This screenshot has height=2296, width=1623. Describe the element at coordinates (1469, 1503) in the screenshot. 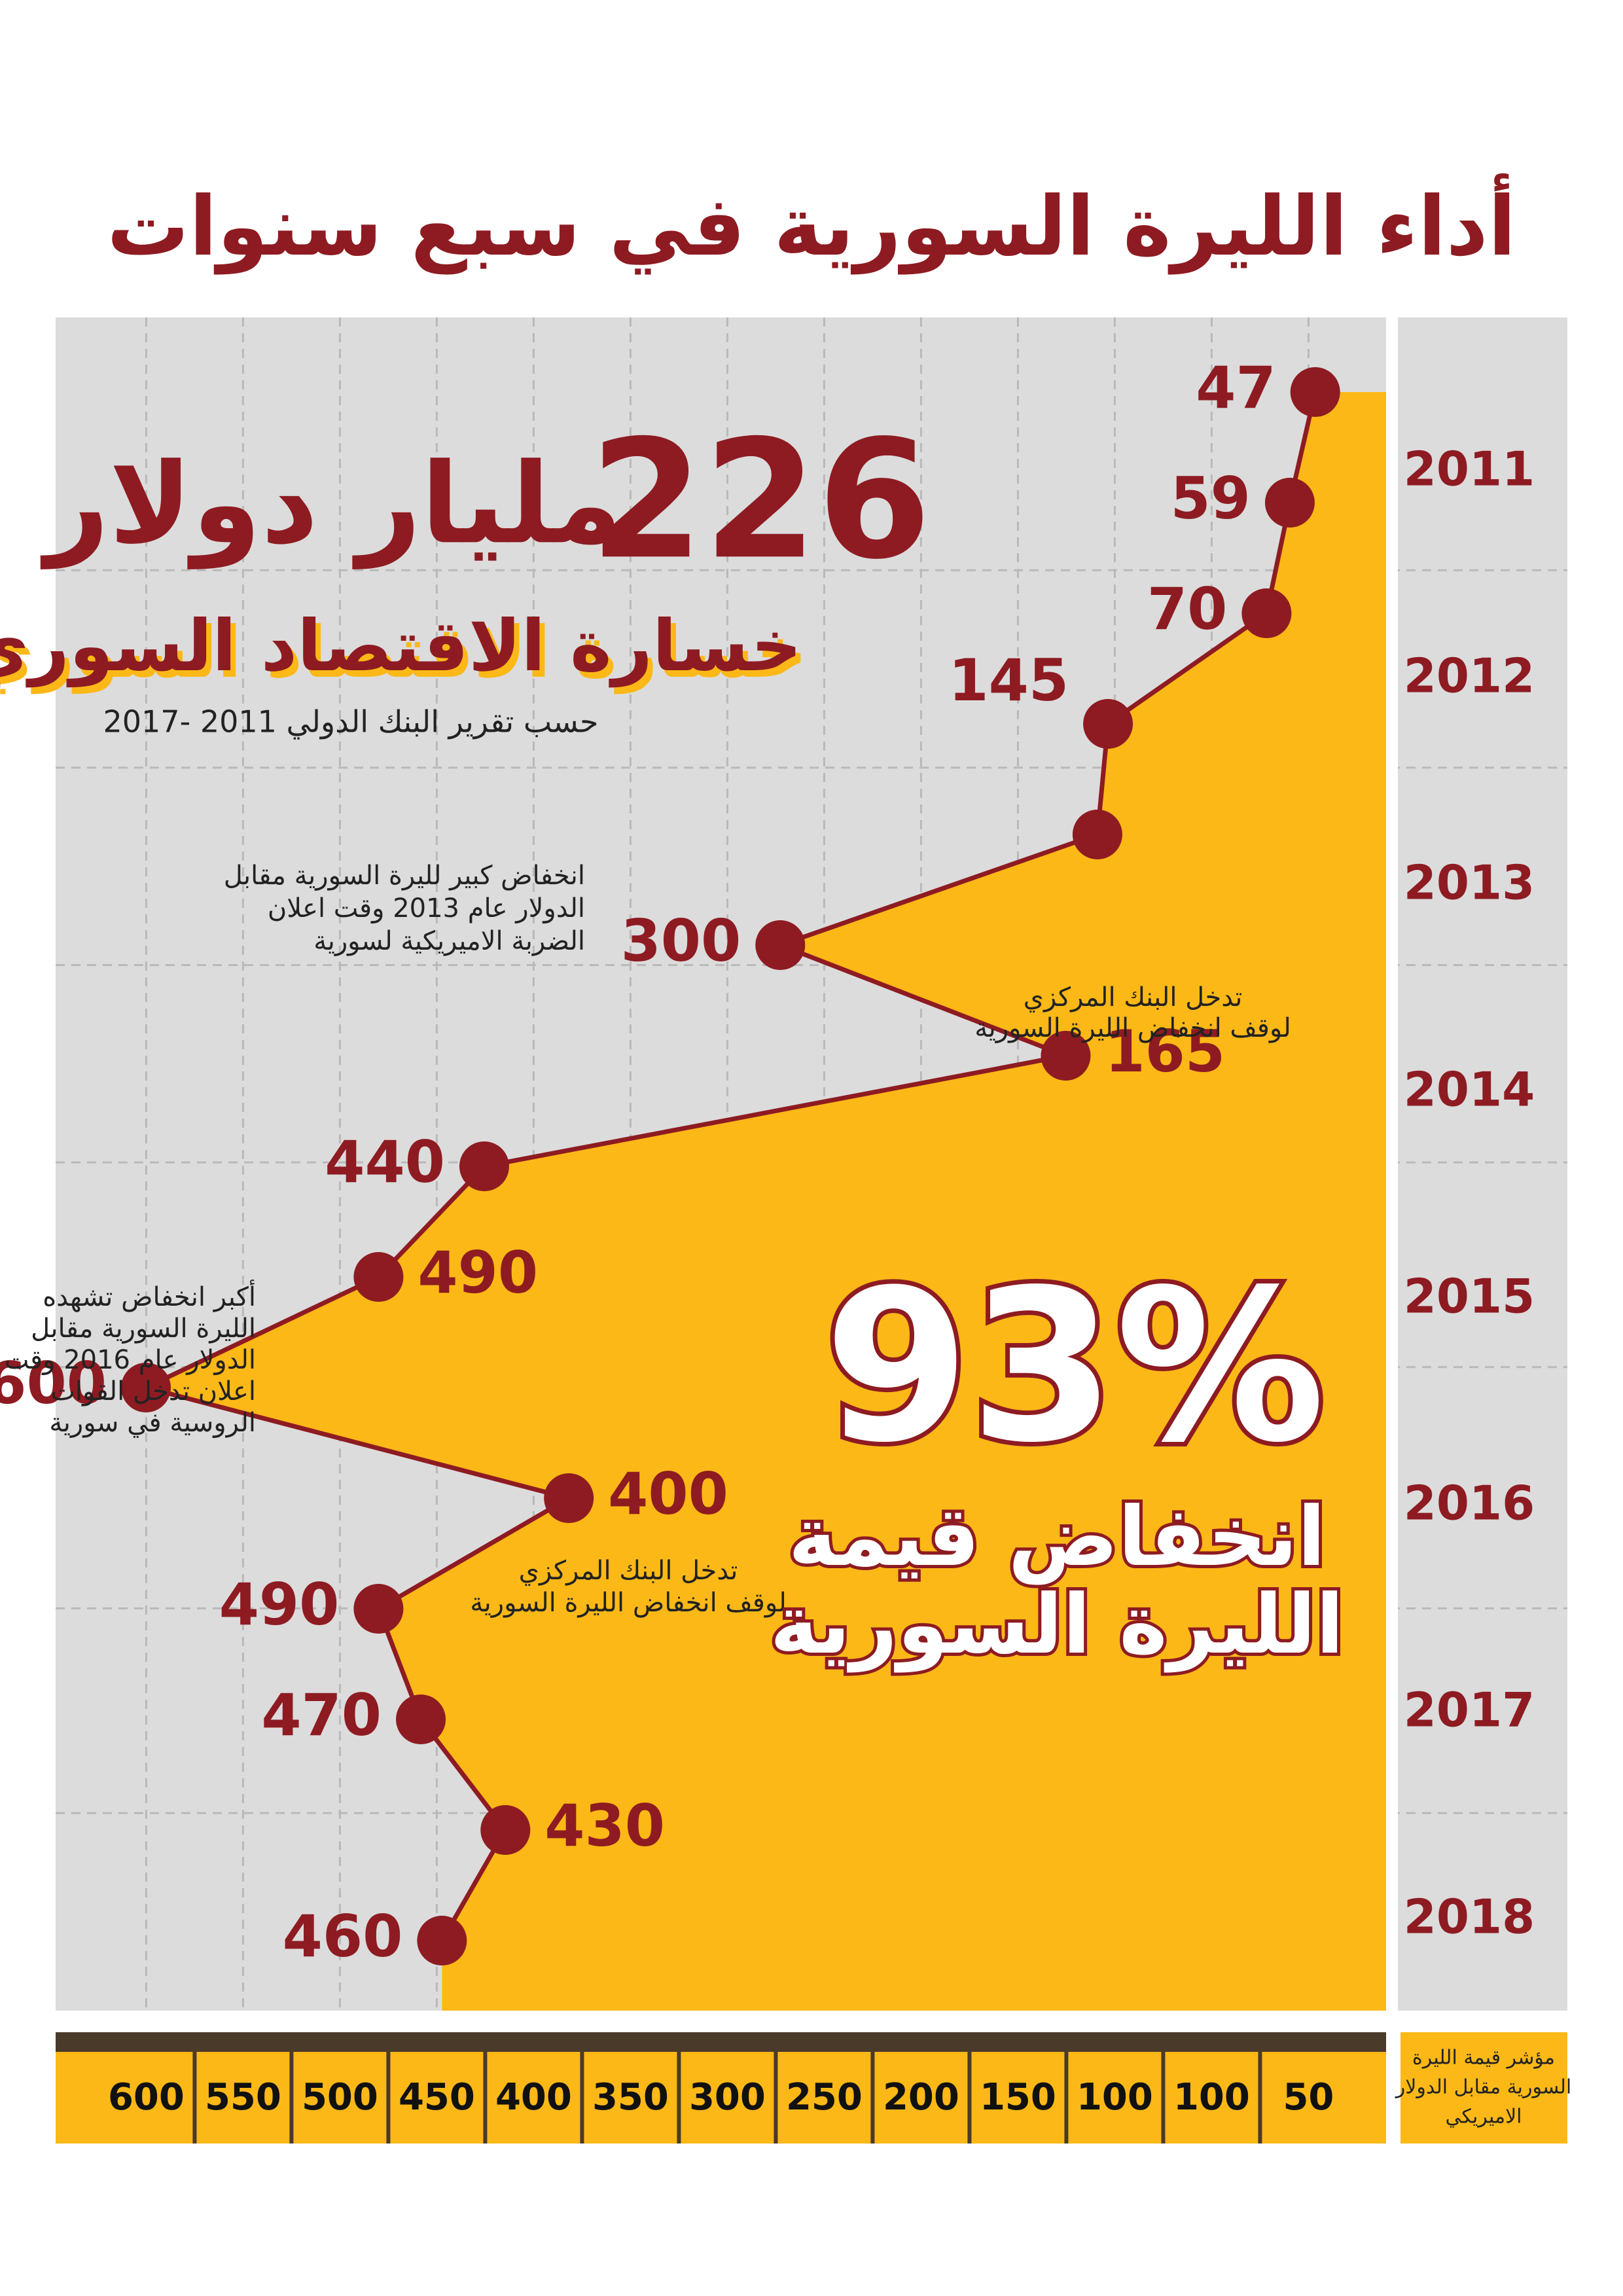

I see `year-label: 2016` at that location.